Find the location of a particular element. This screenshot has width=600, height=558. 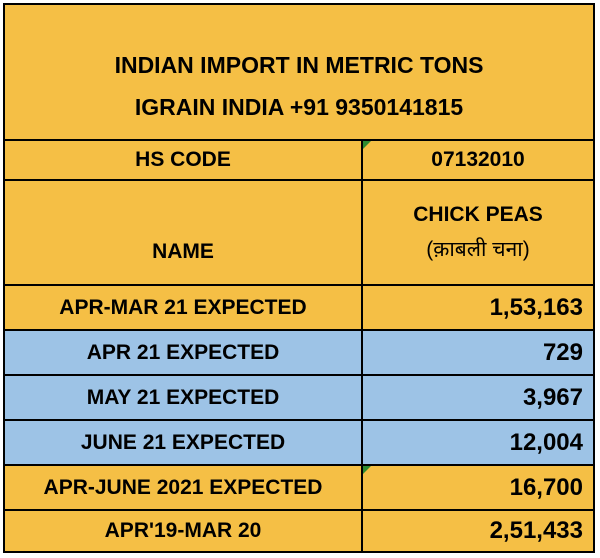

table-row: APR-MAR 21 EXPECTED 1,53,163 is located at coordinates (299, 306).